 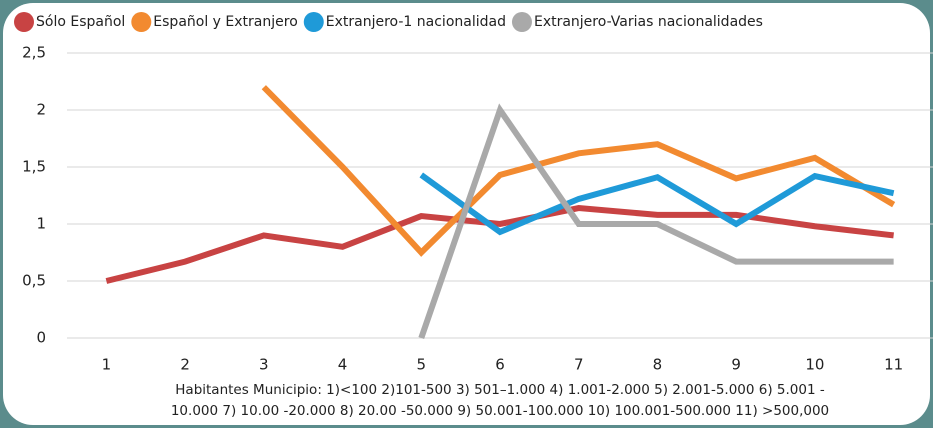 What do you see at coordinates (41, 338) in the screenshot?
I see `y-tick-label: 0` at bounding box center [41, 338].